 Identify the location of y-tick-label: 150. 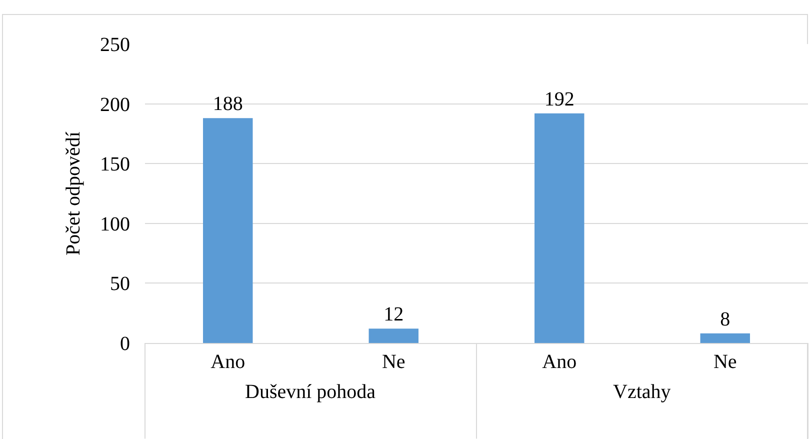
(115, 165).